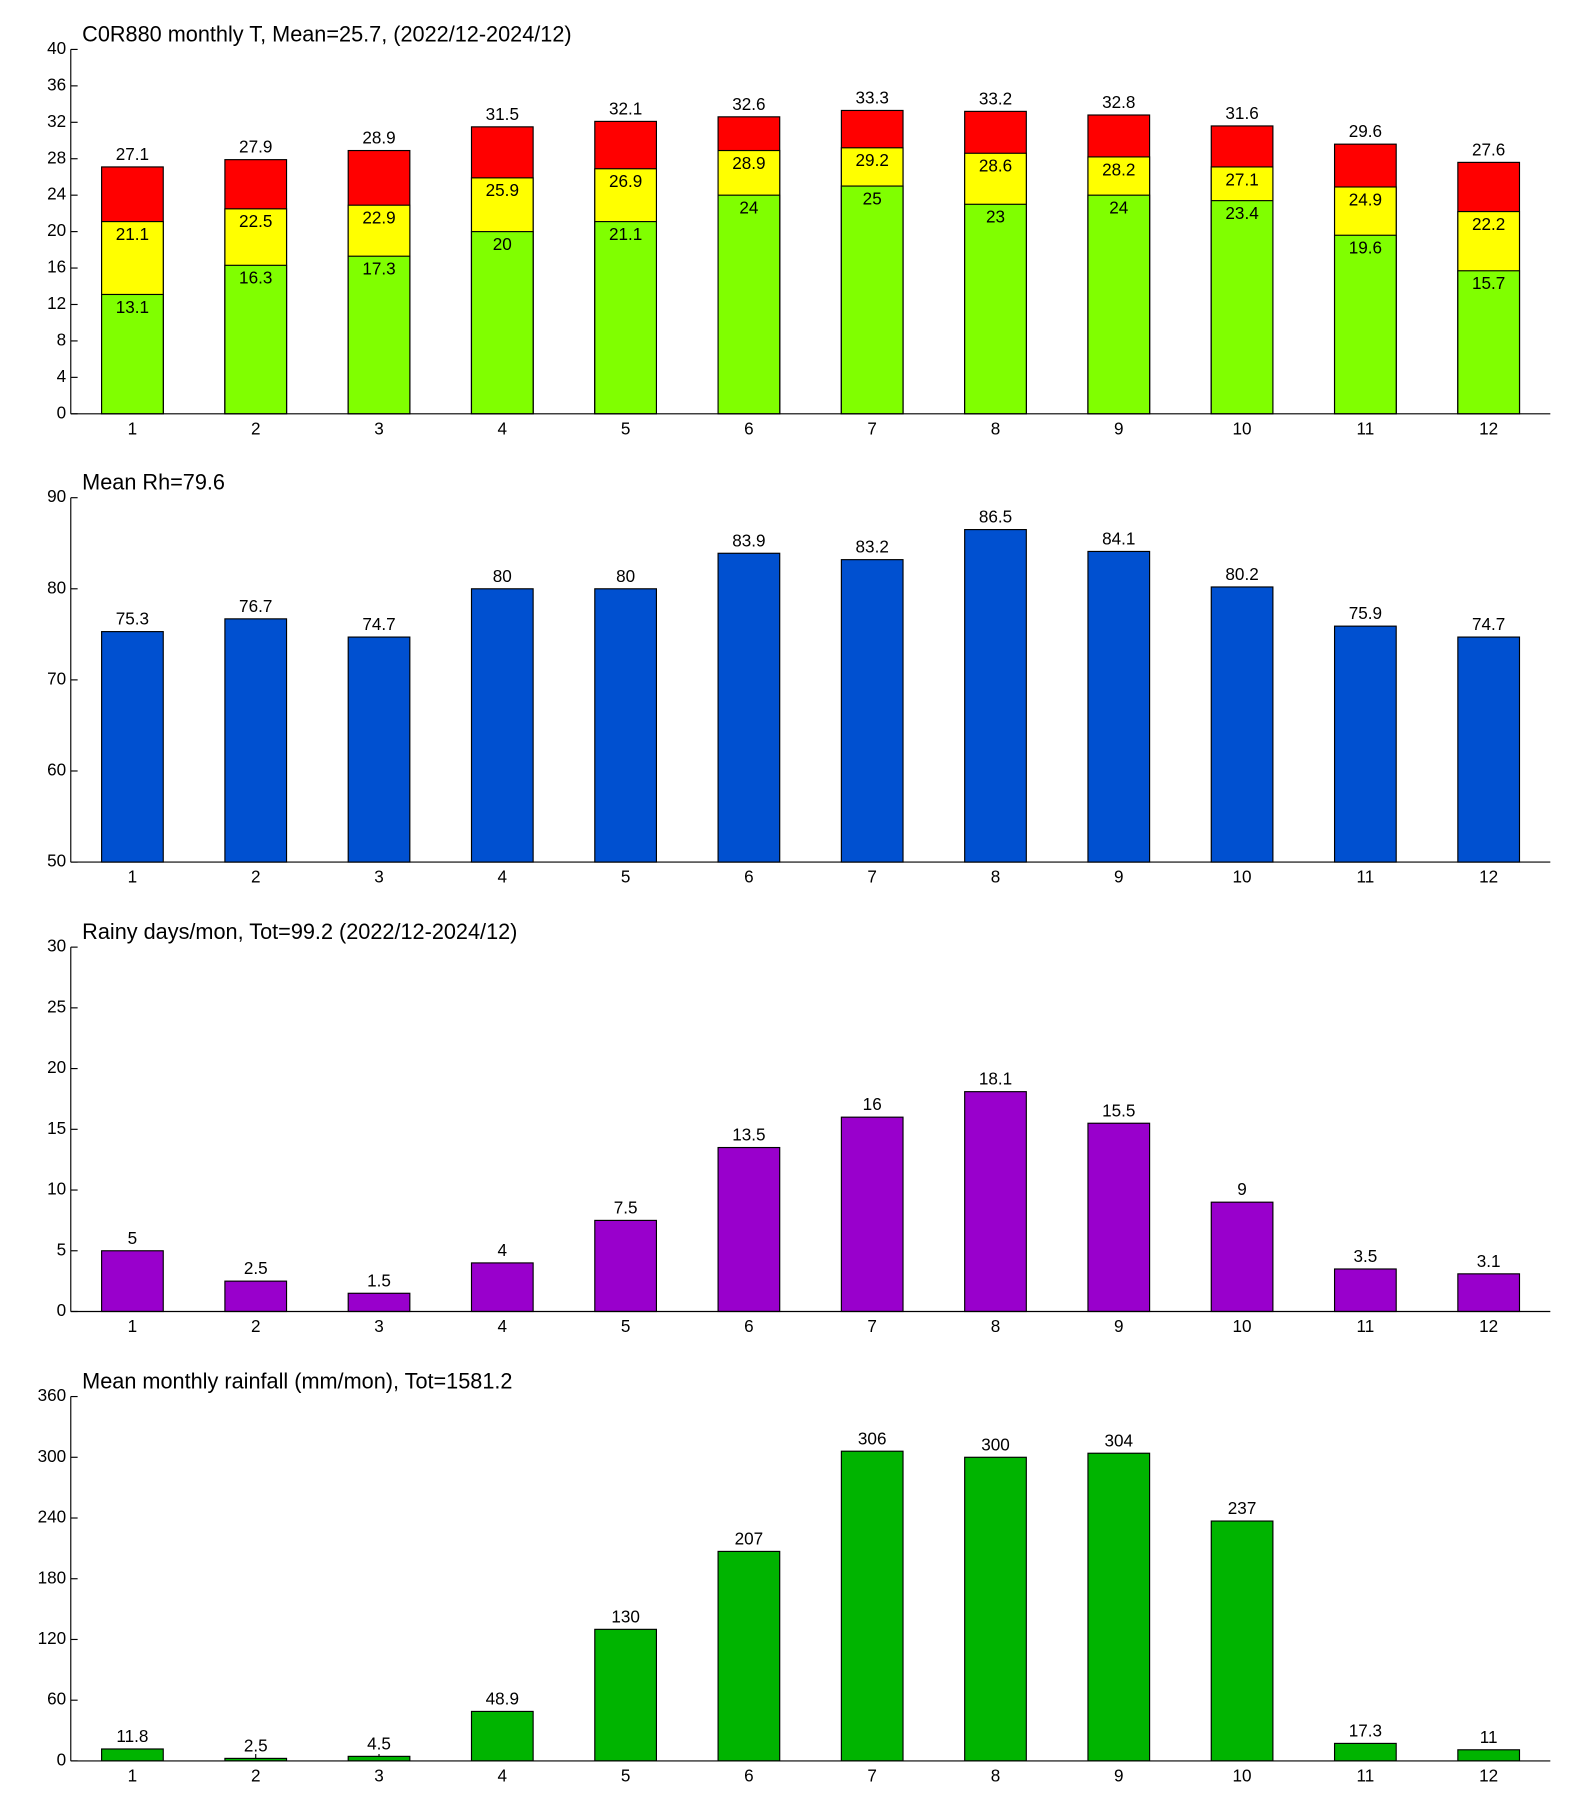 This screenshot has width=1580, height=1800. What do you see at coordinates (379, 1280) in the screenshot?
I see `data-label: 1.5` at bounding box center [379, 1280].